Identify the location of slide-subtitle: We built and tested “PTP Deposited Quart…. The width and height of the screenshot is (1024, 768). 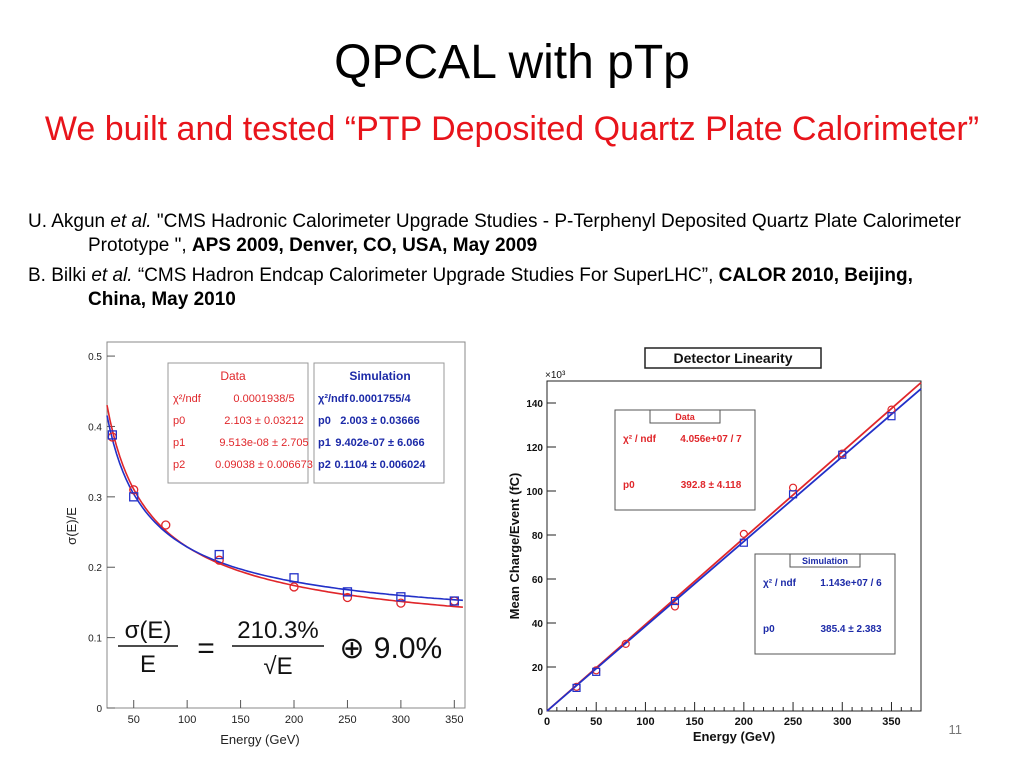
(512, 129).